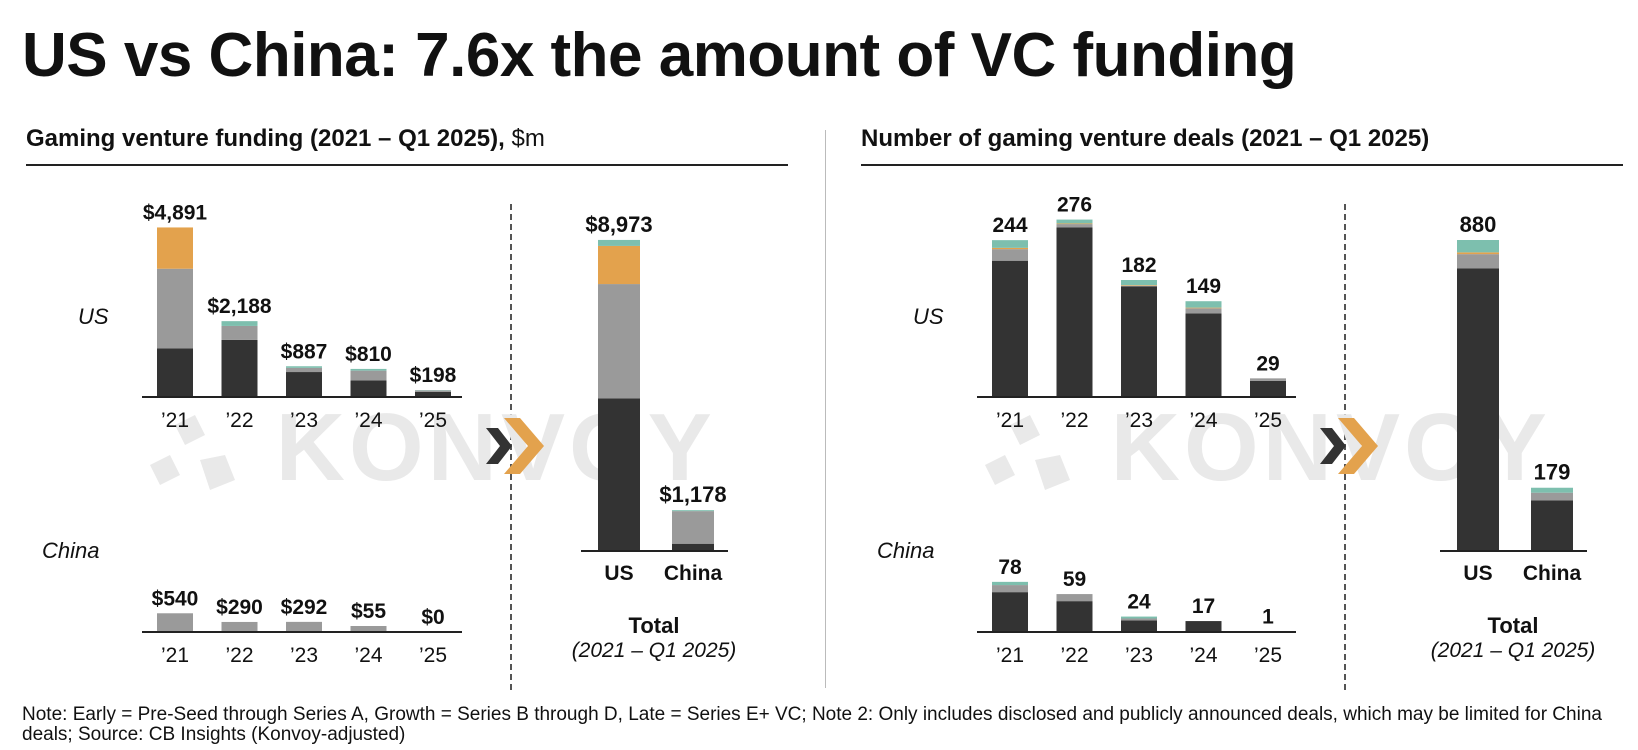  What do you see at coordinates (1268, 616) in the screenshot?
I see `deals-china-data-label: 1` at bounding box center [1268, 616].